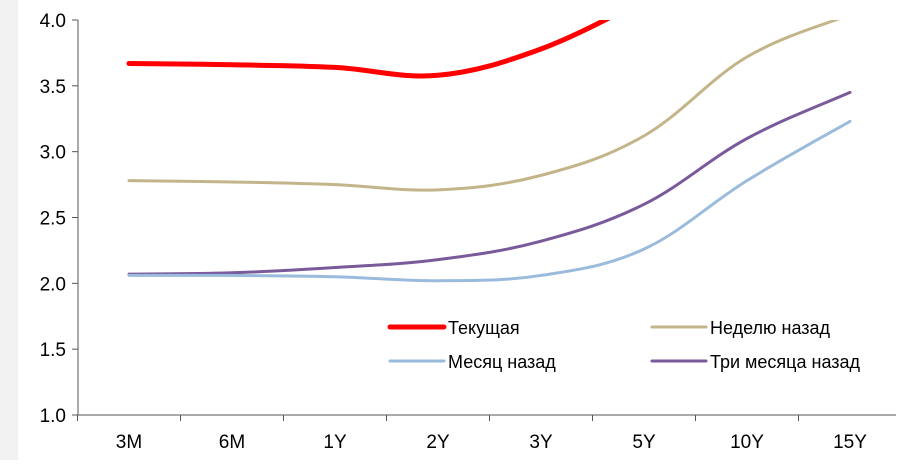  Describe the element at coordinates (53, 153) in the screenshot. I see `y-tick-label: 3.0` at that location.